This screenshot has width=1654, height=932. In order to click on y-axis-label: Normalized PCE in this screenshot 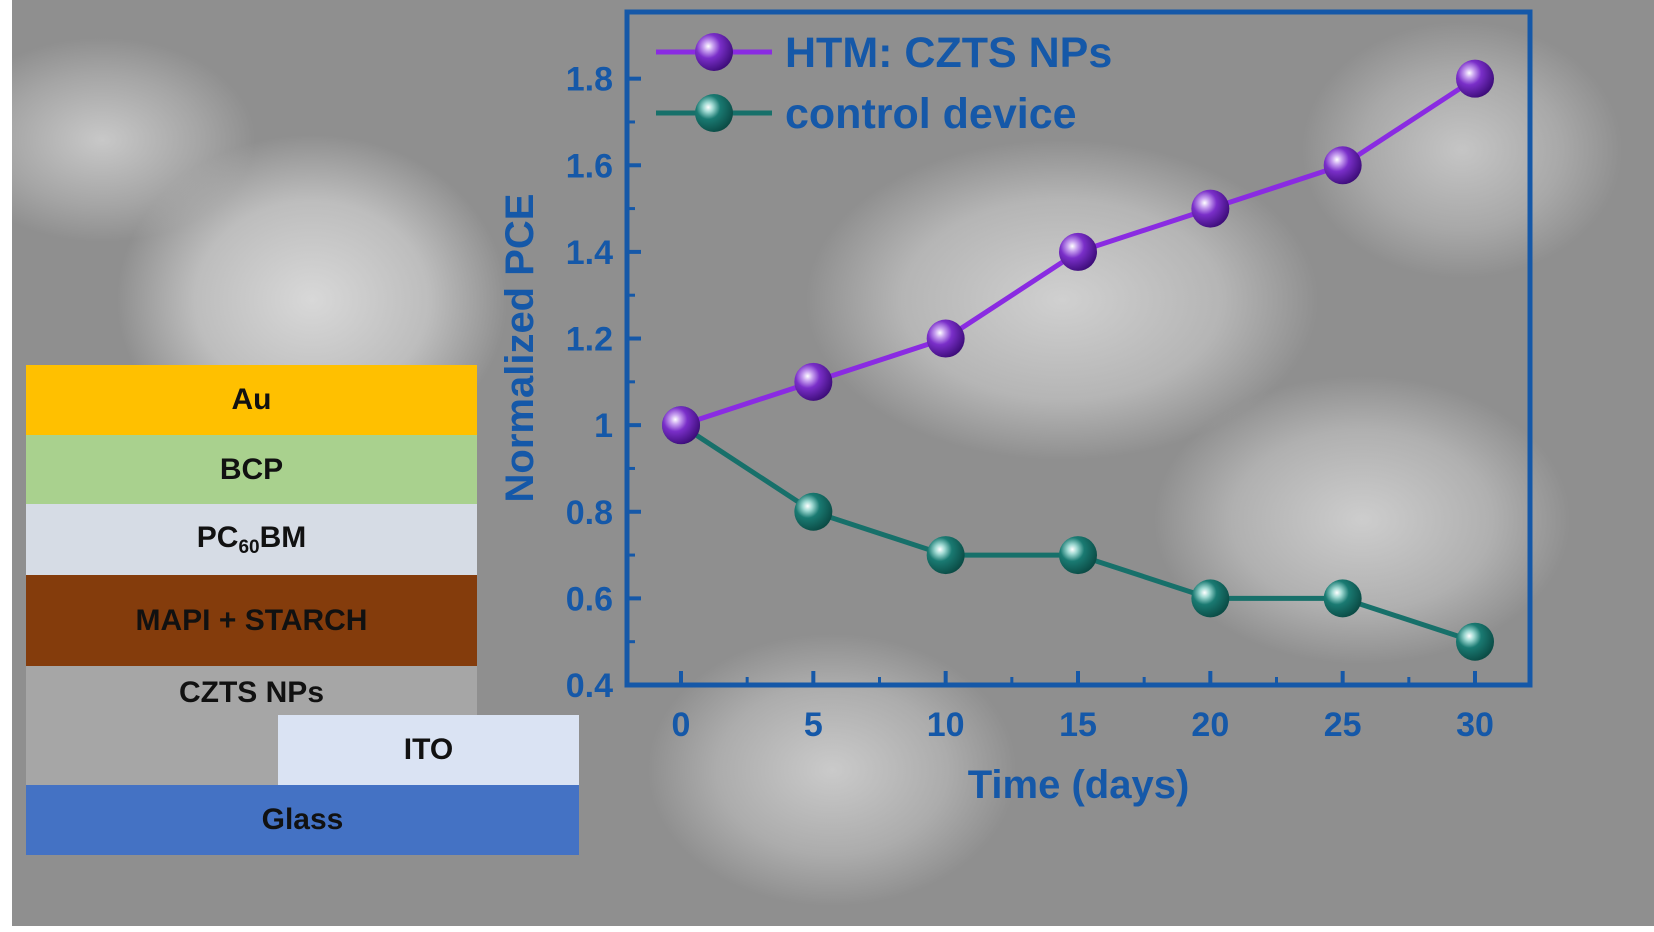, I will do `click(520, 348)`.